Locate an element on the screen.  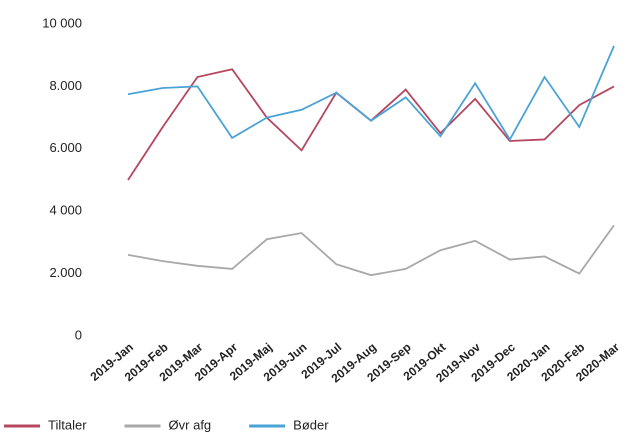
legend-label: Øvr afg is located at coordinates (190, 424).